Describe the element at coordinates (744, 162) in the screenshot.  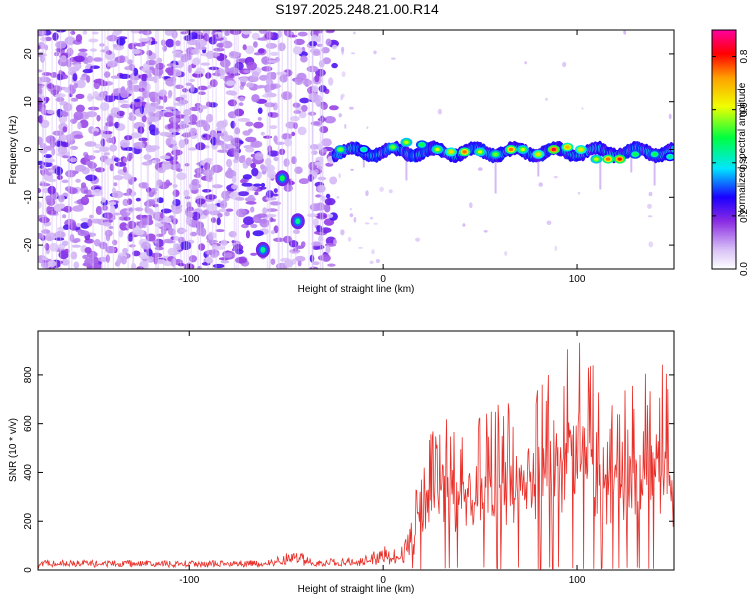
I see `colorbar-tick-label: 0.4` at that location.